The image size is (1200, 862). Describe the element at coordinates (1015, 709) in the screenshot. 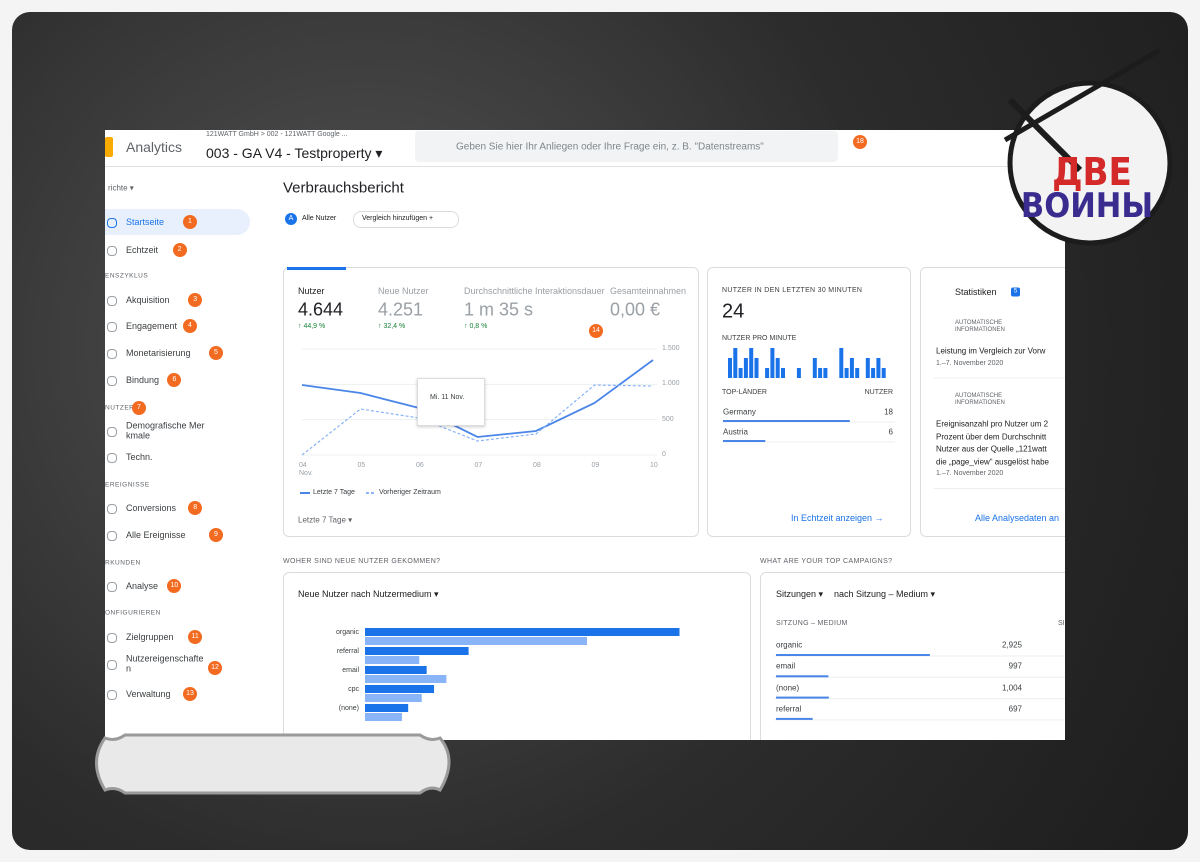

I see `row-value: 697` at that location.